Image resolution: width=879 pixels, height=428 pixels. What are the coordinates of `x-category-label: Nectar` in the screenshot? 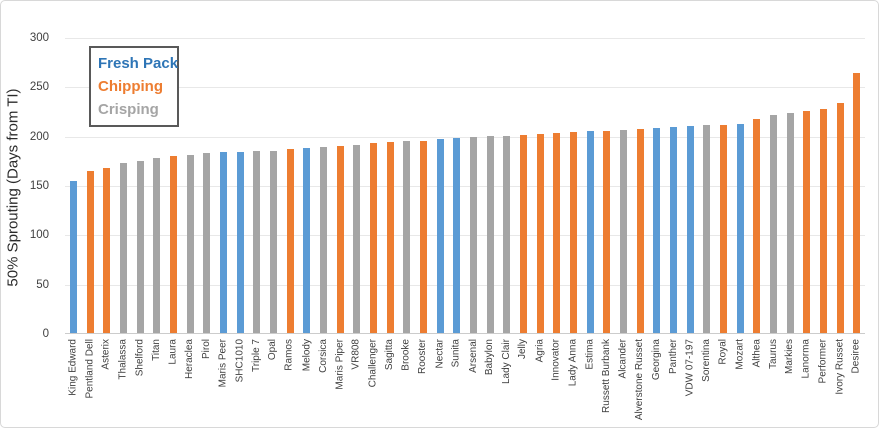 It's located at (440, 354).